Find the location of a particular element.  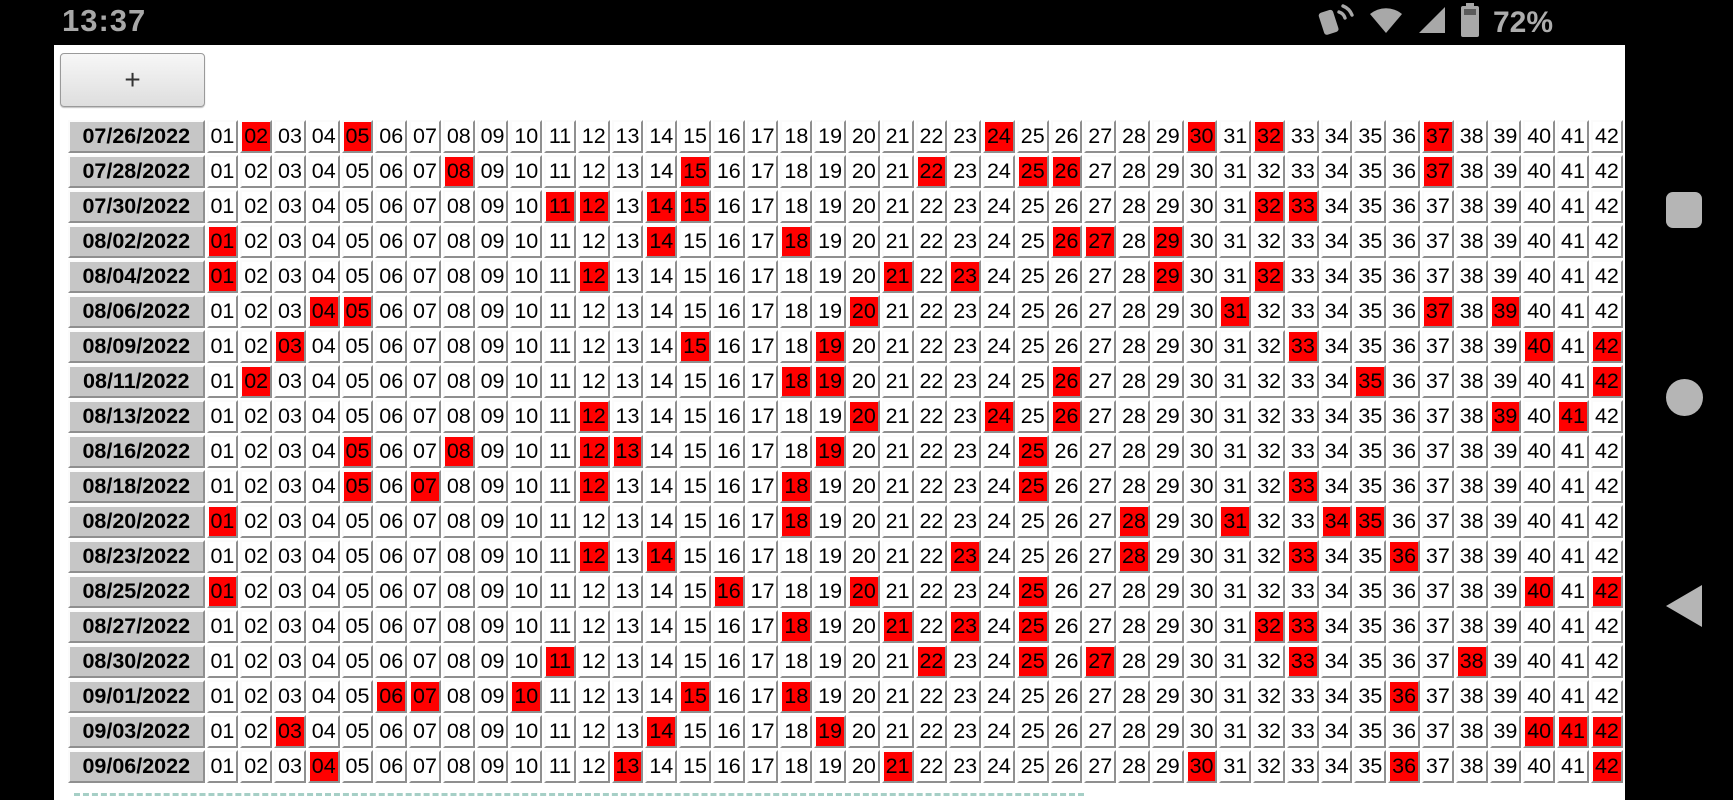

number-cell: 26 is located at coordinates (1066, 521).